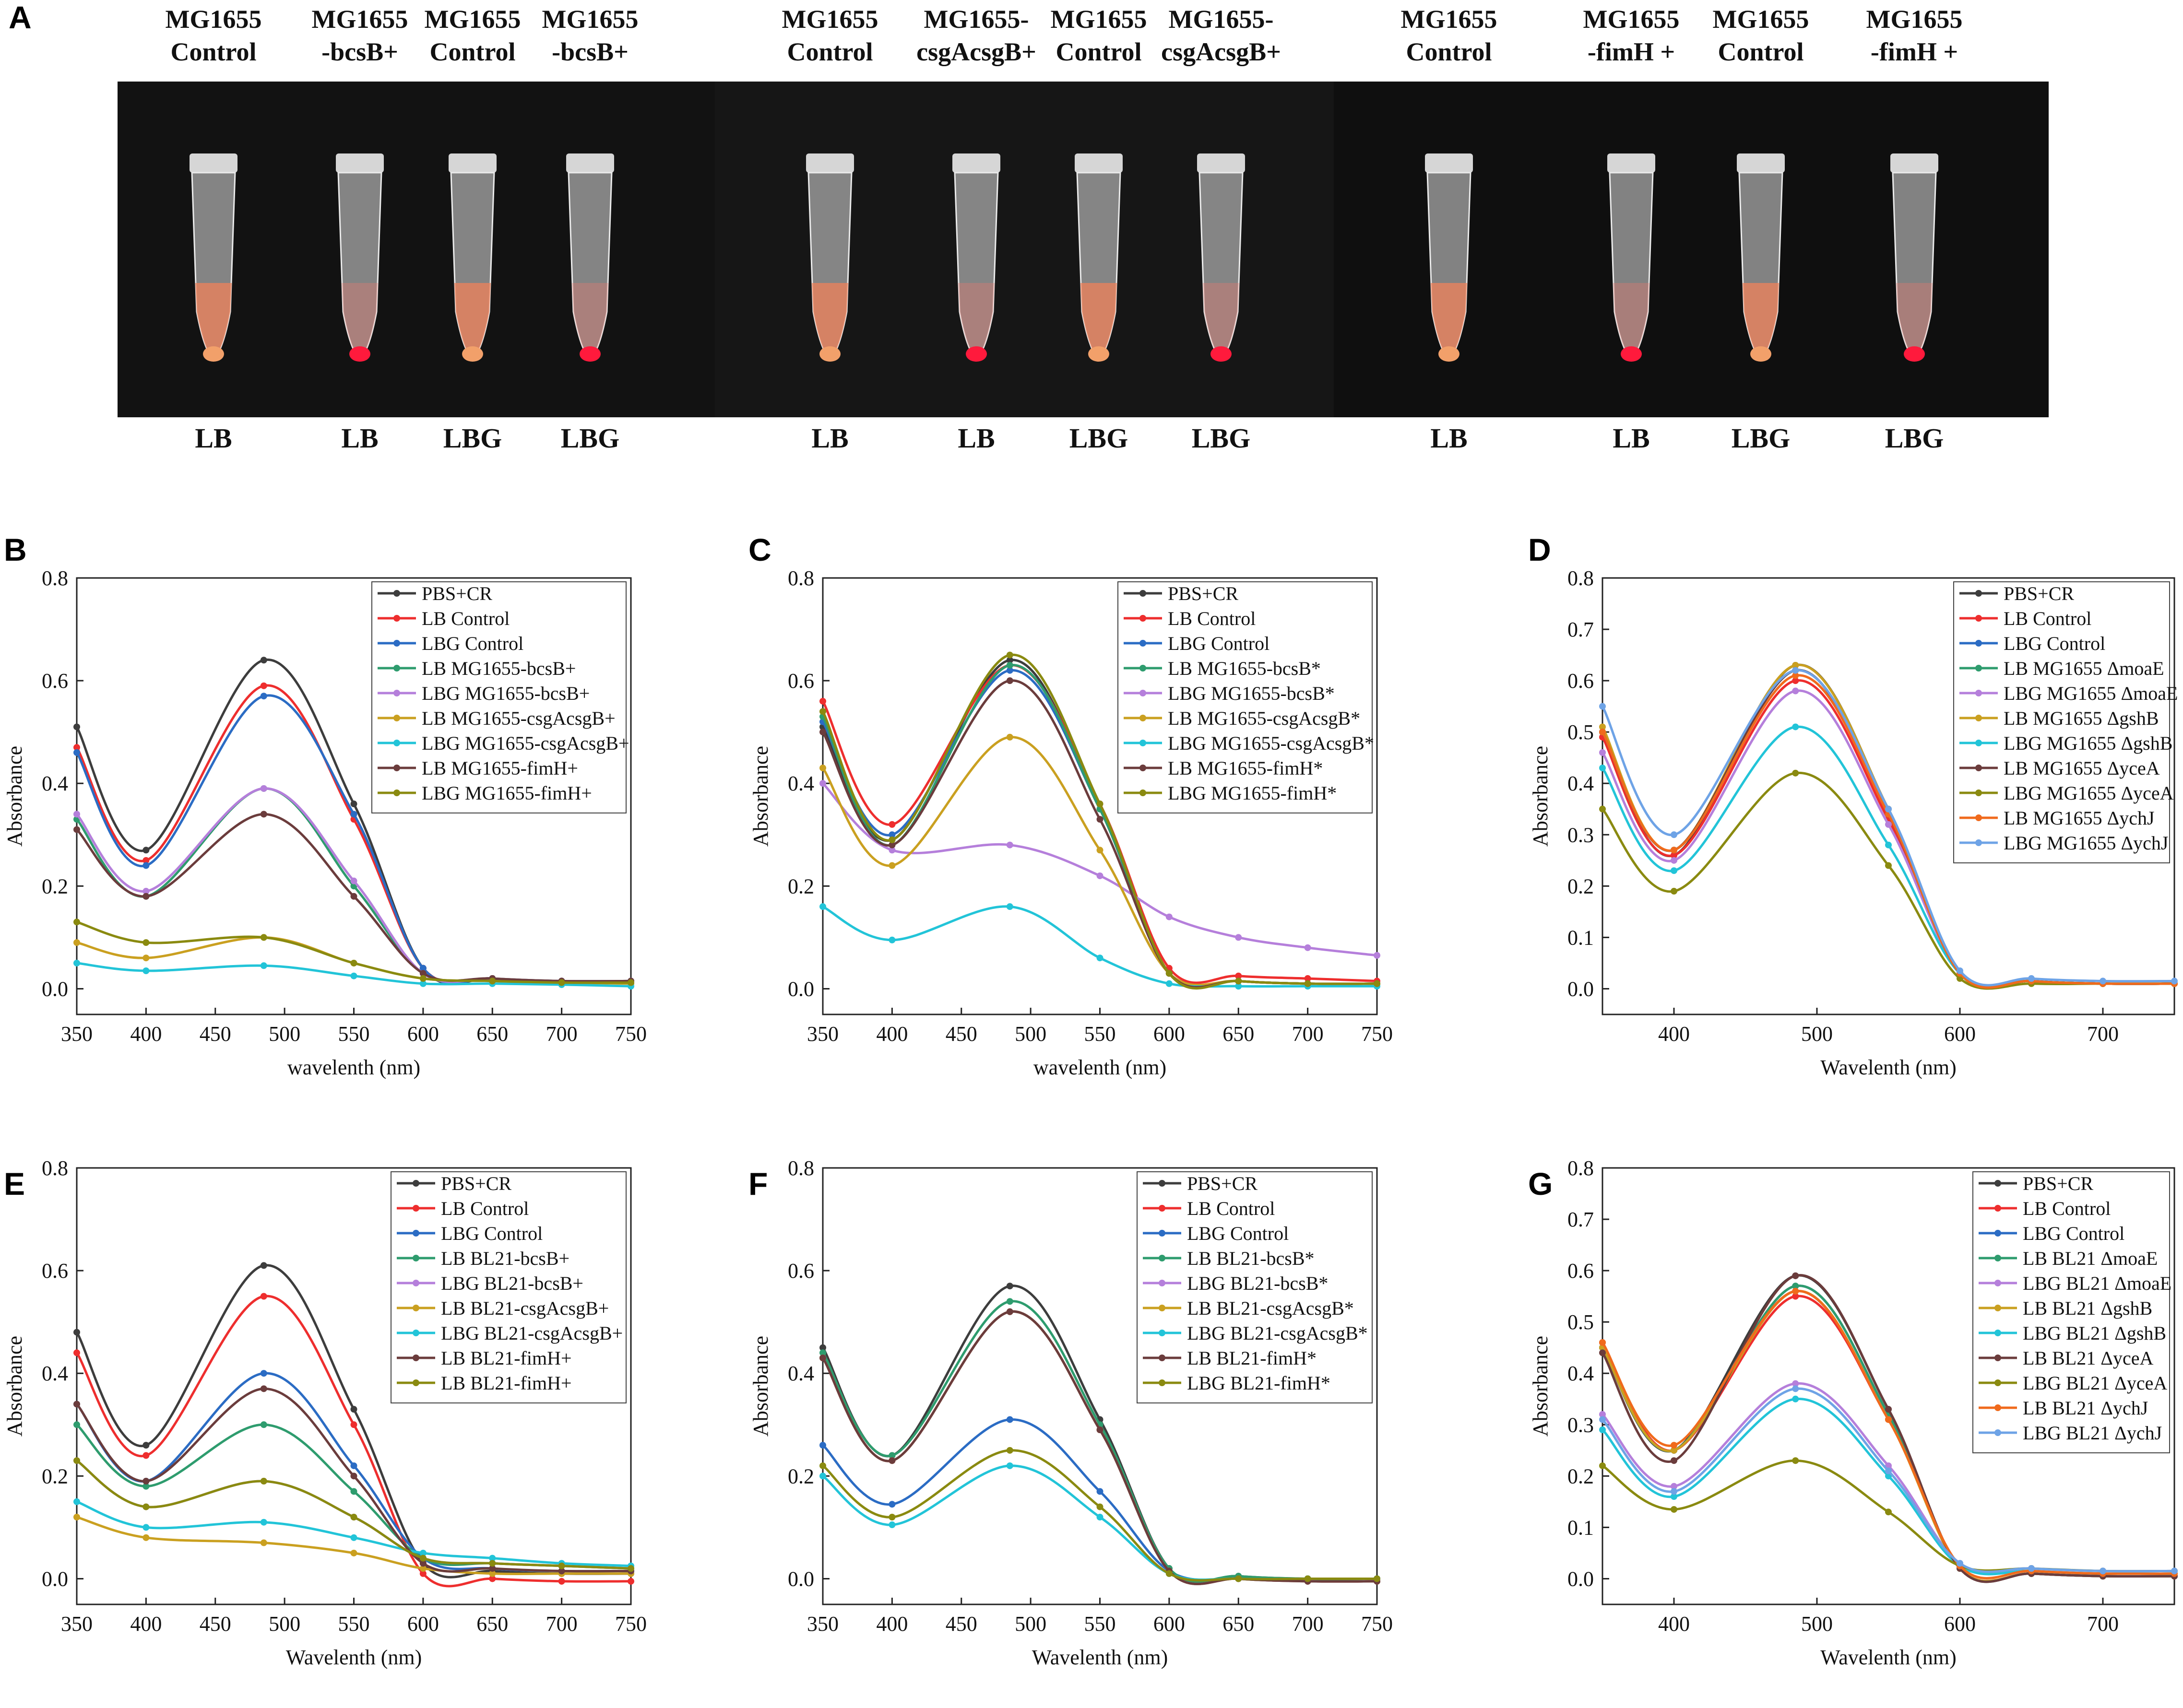 The image size is (2183, 1708). I want to click on x-axis-label: Wavelenth (nm), so click(1100, 1657).